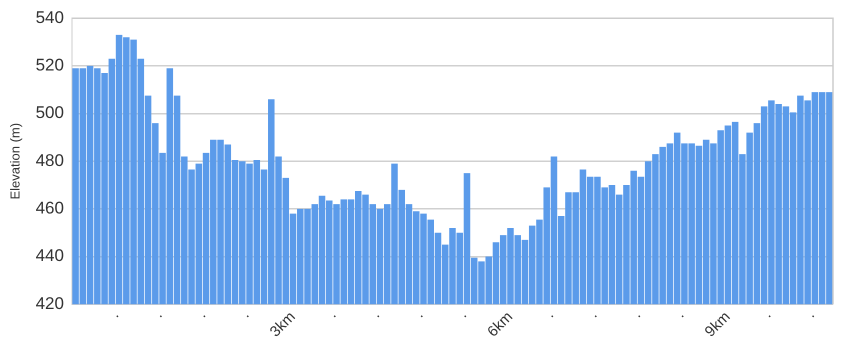  What do you see at coordinates (14, 161) in the screenshot?
I see `y-axis-title: Elevation (m)` at bounding box center [14, 161].